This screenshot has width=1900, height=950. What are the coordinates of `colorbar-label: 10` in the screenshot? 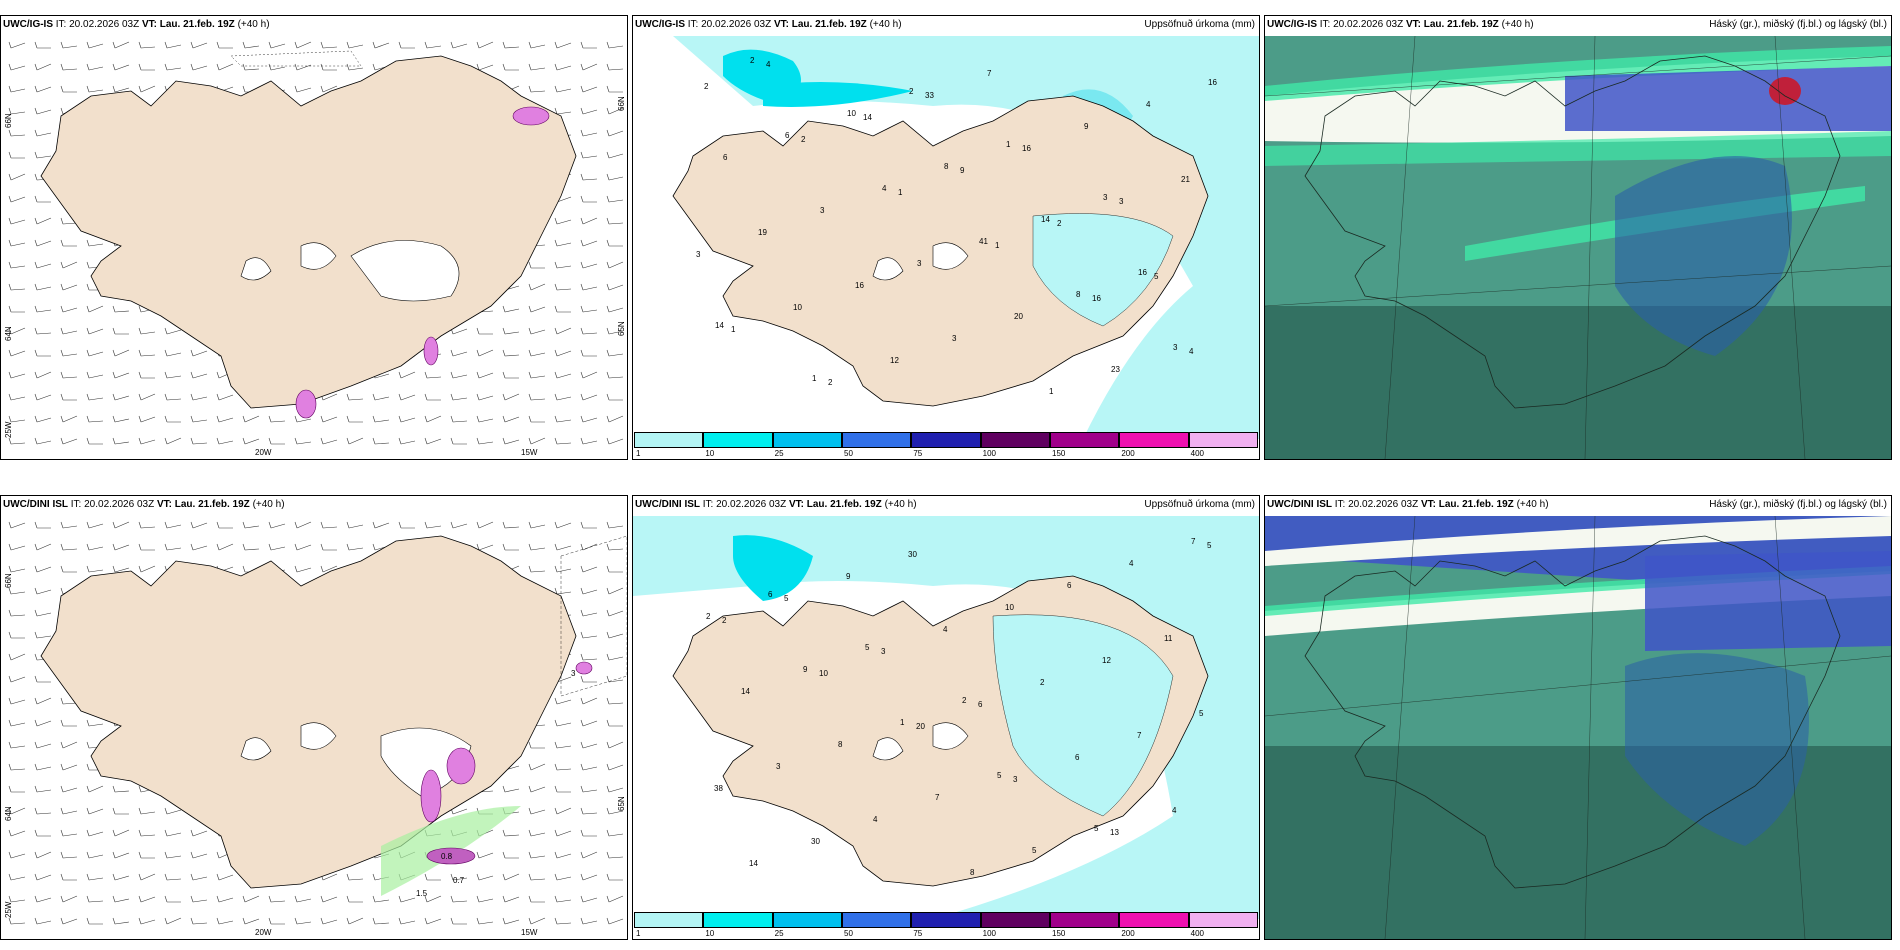 It's located at (710, 453).